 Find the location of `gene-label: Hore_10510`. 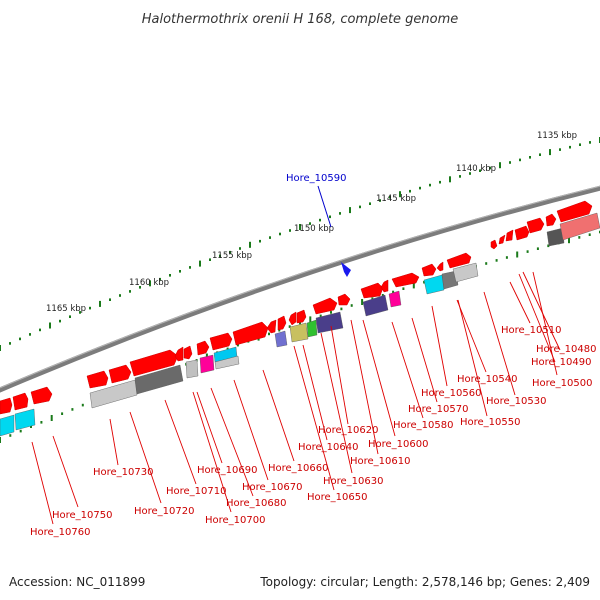

gene-label: Hore_10510 is located at coordinates (531, 330).